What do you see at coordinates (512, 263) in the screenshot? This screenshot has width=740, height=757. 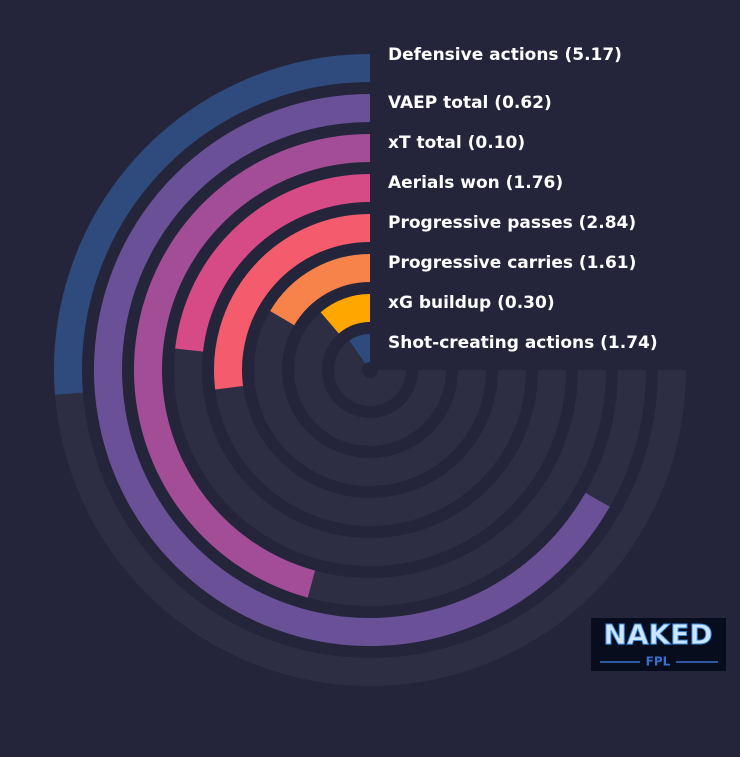 I see `bar-label: Progressive carries (1.61)` at bounding box center [512, 263].